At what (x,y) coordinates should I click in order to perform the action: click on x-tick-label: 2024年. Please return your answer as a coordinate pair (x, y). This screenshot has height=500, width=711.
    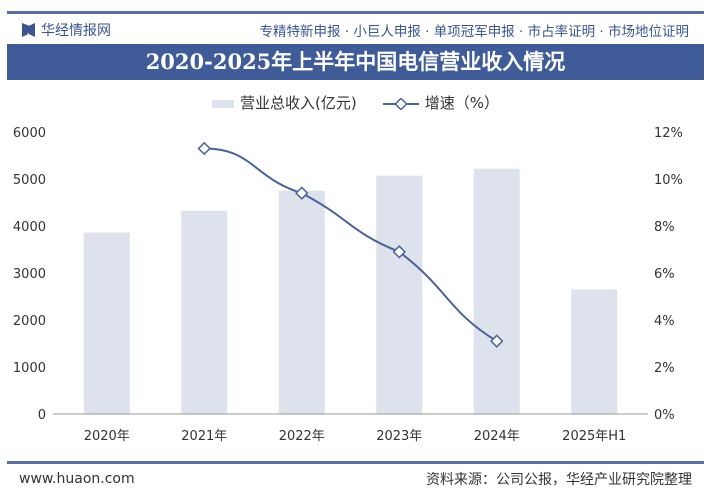
    Looking at the image, I should click on (497, 436).